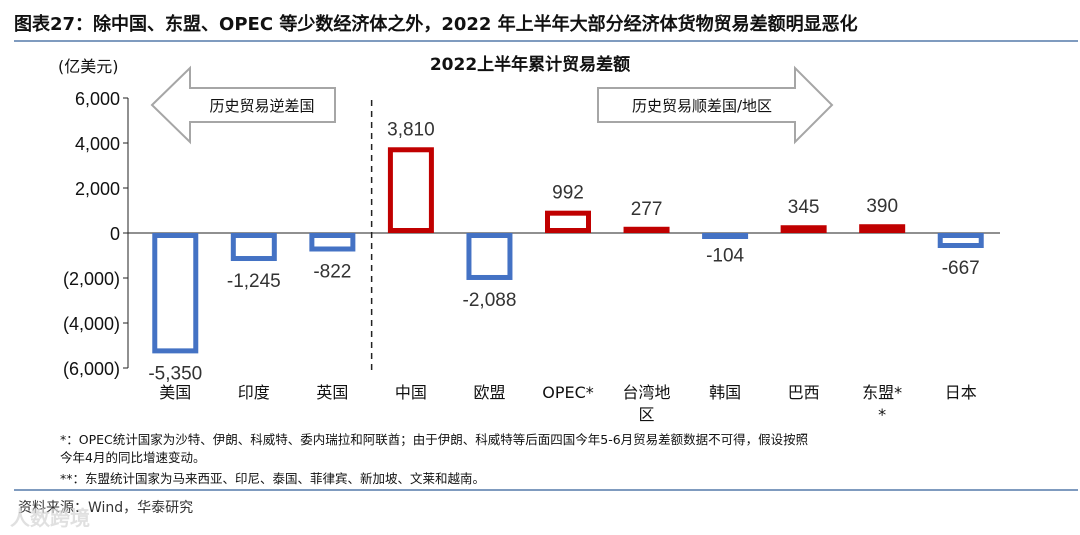 The width and height of the screenshot is (1080, 535). I want to click on deficit-arrow, so click(243, 105).